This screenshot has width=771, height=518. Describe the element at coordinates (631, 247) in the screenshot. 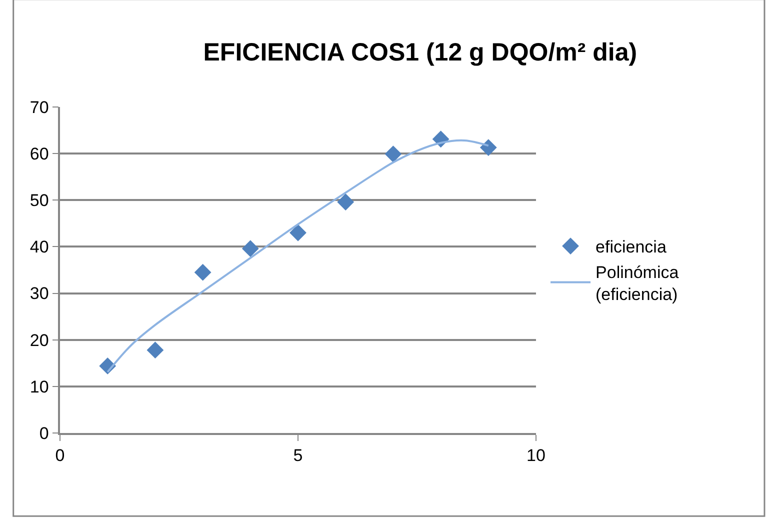

I see `legend-label: eficiencia` at that location.